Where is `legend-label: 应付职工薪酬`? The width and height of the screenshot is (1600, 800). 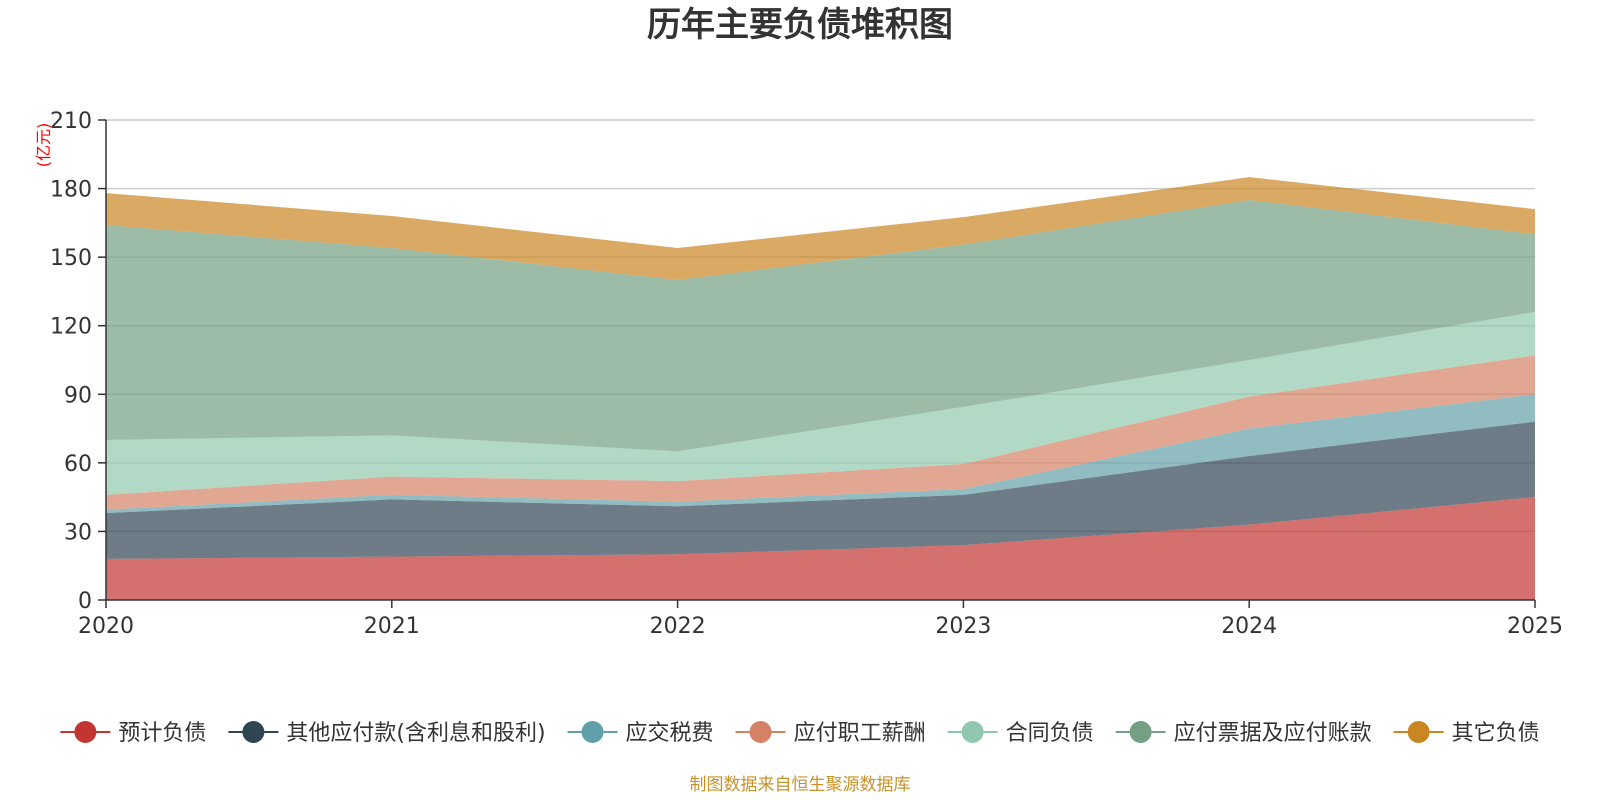 legend-label: 应付职工薪酬 is located at coordinates (860, 733).